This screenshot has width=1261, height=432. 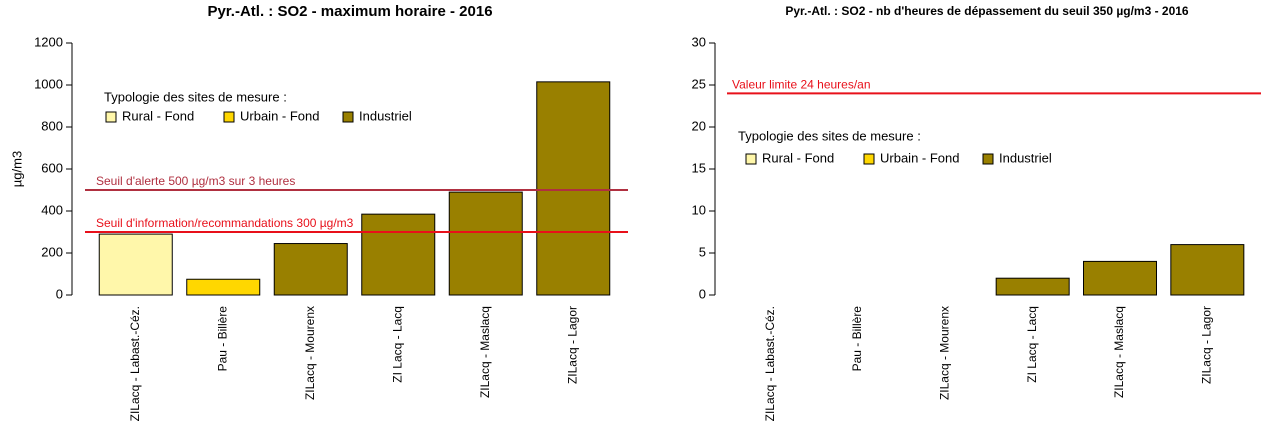 What do you see at coordinates (195, 181) in the screenshot?
I see `reference-label: Seuil d'alerte 500 µg/m3 sur 3 heures` at bounding box center [195, 181].